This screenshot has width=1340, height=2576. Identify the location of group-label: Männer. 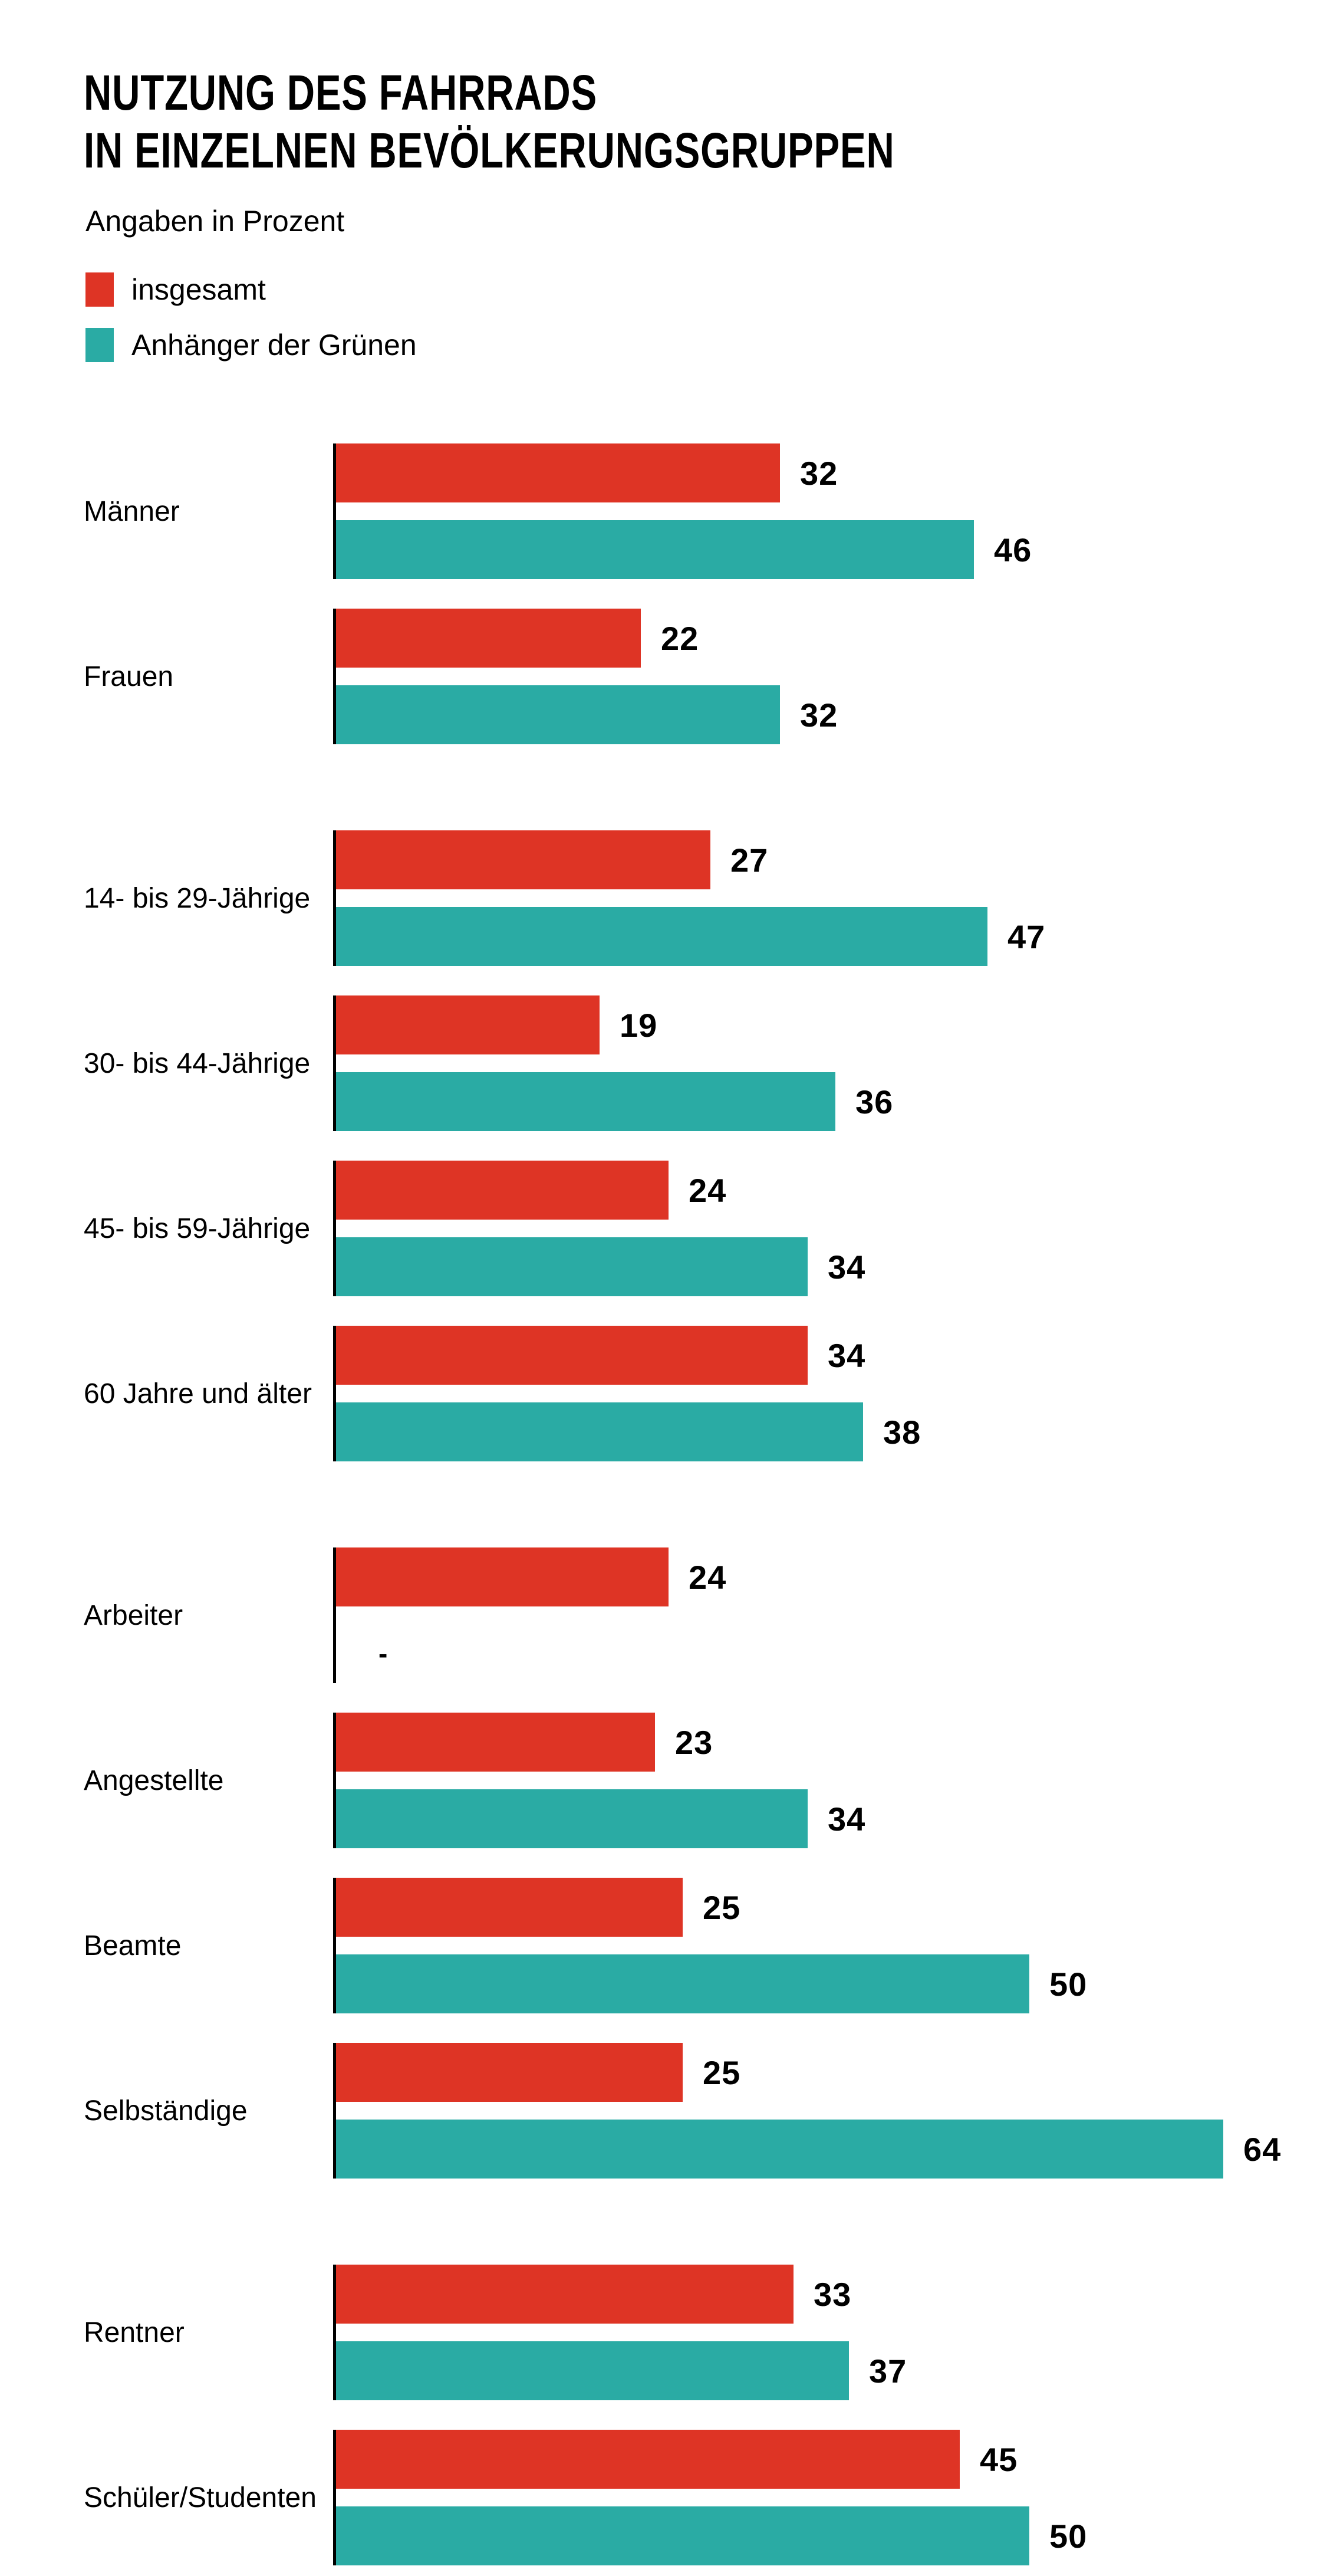
(132, 511).